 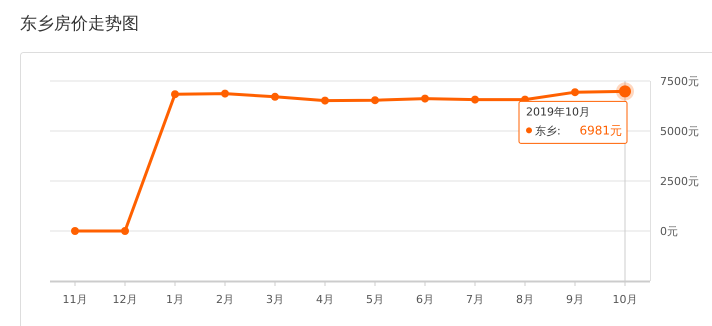 I want to click on x-tick-label: 1月, so click(x=175, y=299).